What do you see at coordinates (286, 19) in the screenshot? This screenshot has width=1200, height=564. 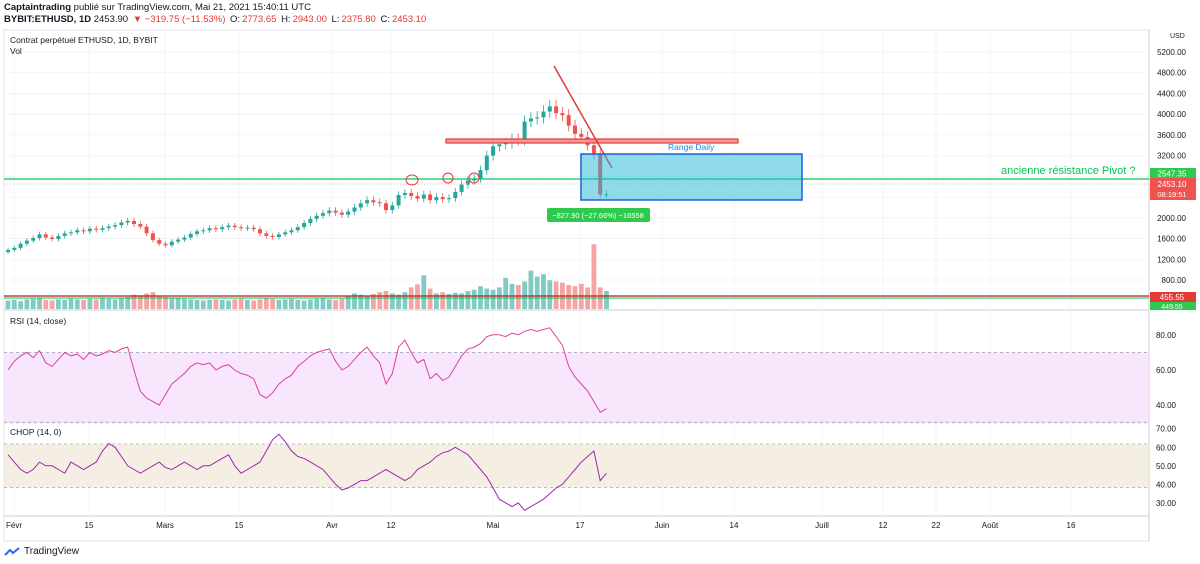 I see `high-label: H:` at bounding box center [286, 19].